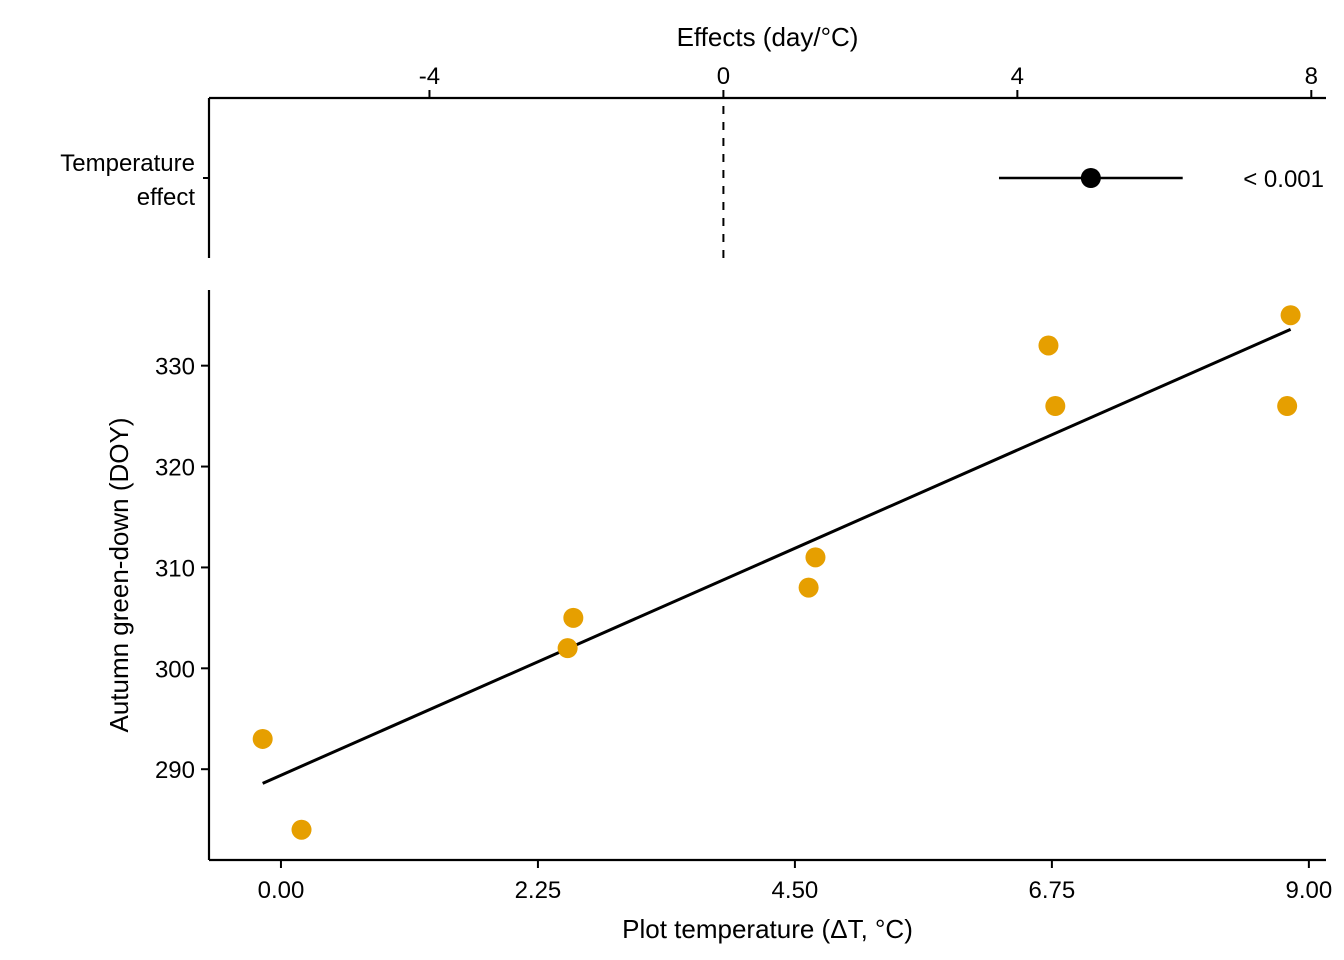  Describe the element at coordinates (692, 180) in the screenshot. I see `effects-rows: Temperature effect < 0.001` at that location.